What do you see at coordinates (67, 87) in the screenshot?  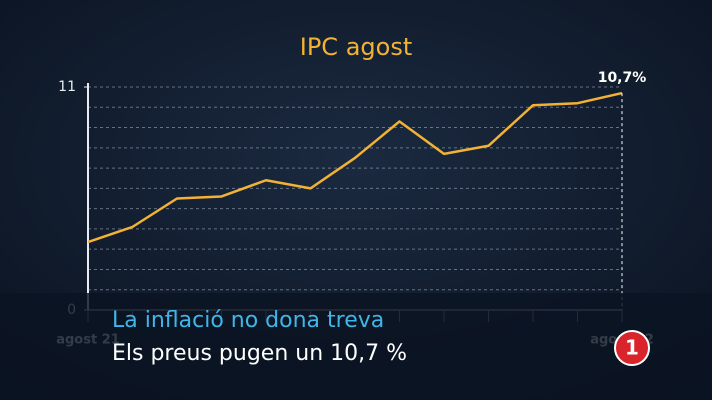 I see `y-tick-label: 11` at bounding box center [67, 87].